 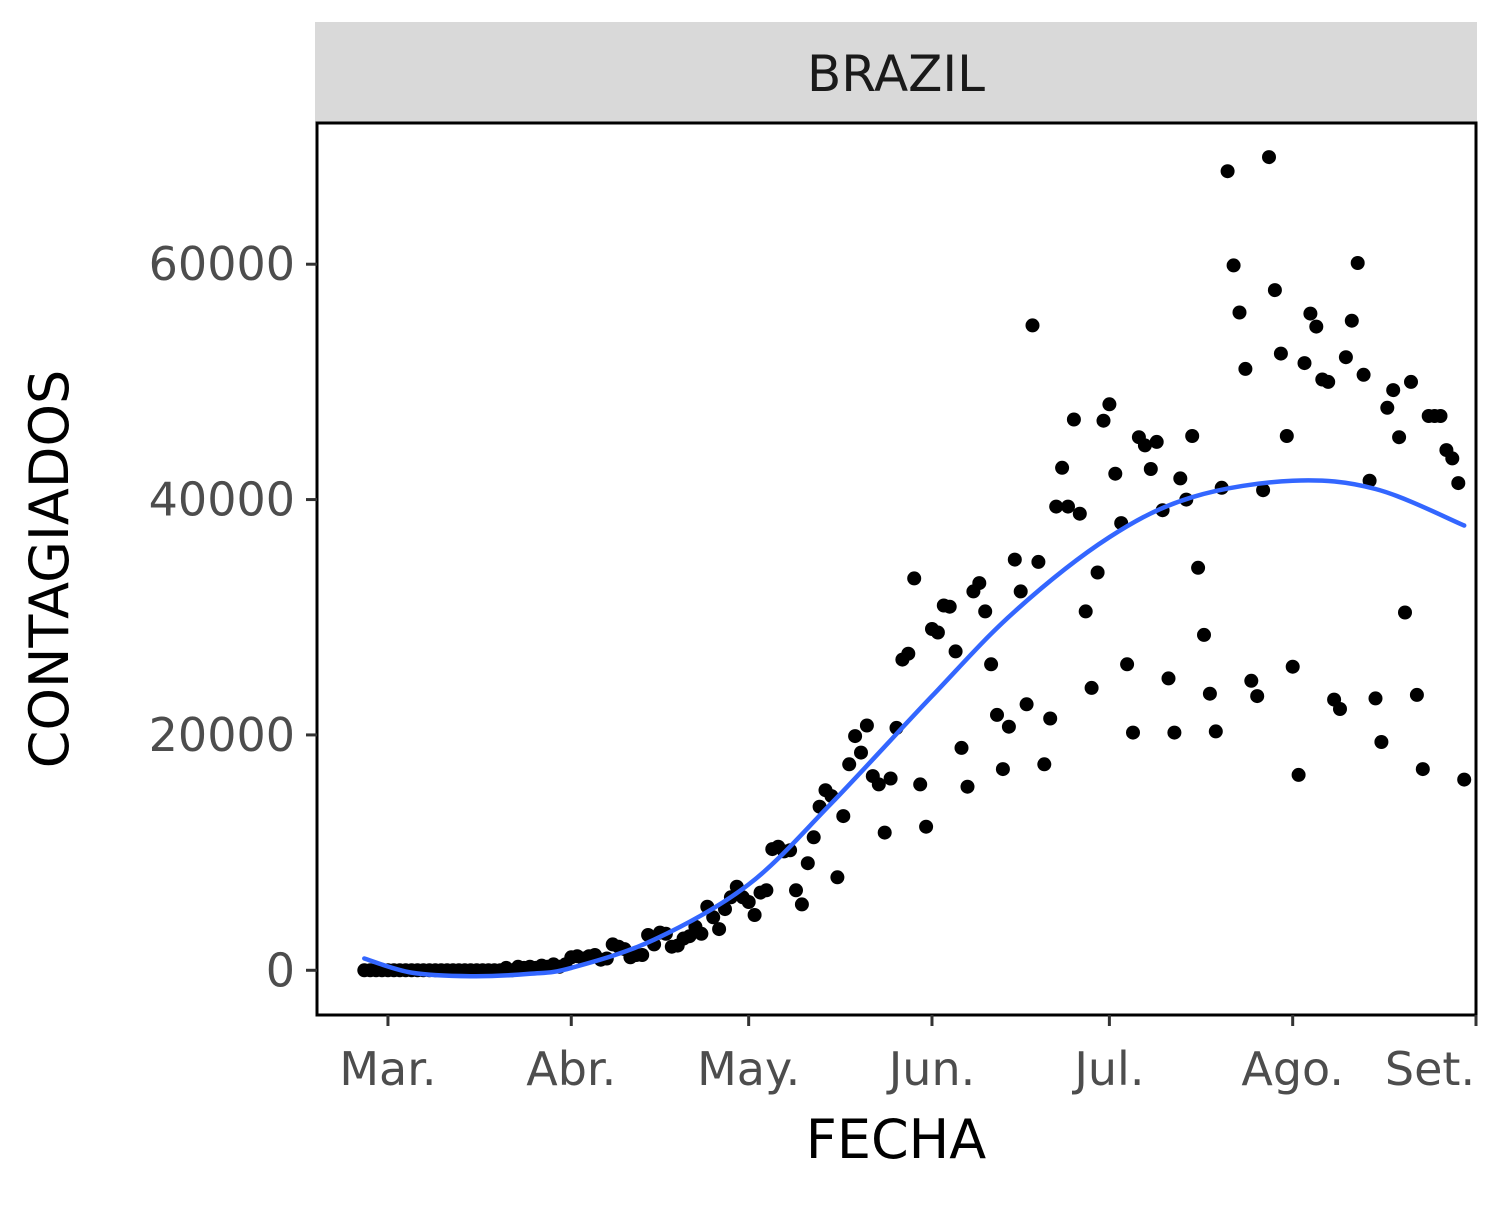 I want to click on y-tick-label: 40000, so click(x=222, y=500).